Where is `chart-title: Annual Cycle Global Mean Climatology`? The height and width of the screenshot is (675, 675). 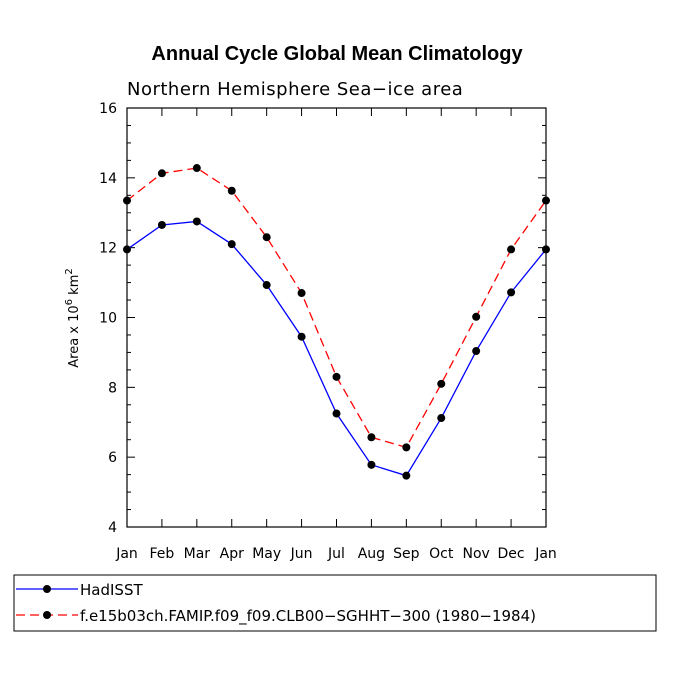 chart-title: Annual Cycle Global Mean Climatology is located at coordinates (337, 54).